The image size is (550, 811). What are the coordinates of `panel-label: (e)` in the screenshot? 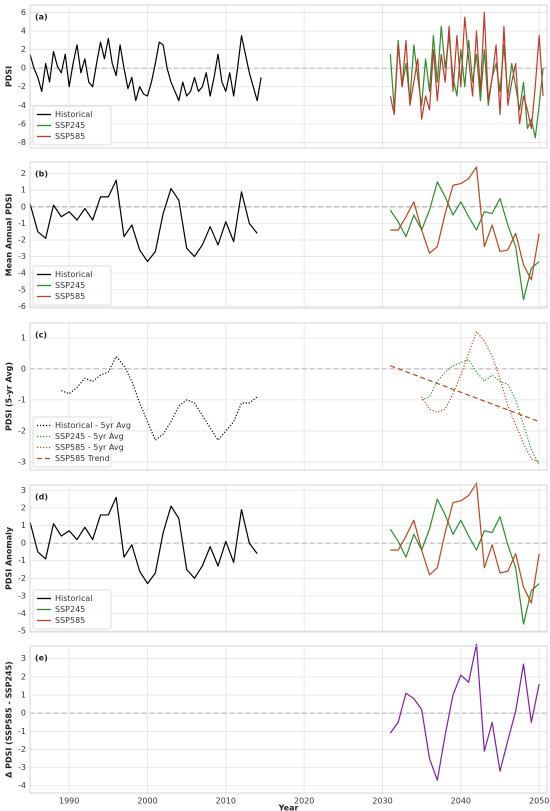 It's located at (41, 658).